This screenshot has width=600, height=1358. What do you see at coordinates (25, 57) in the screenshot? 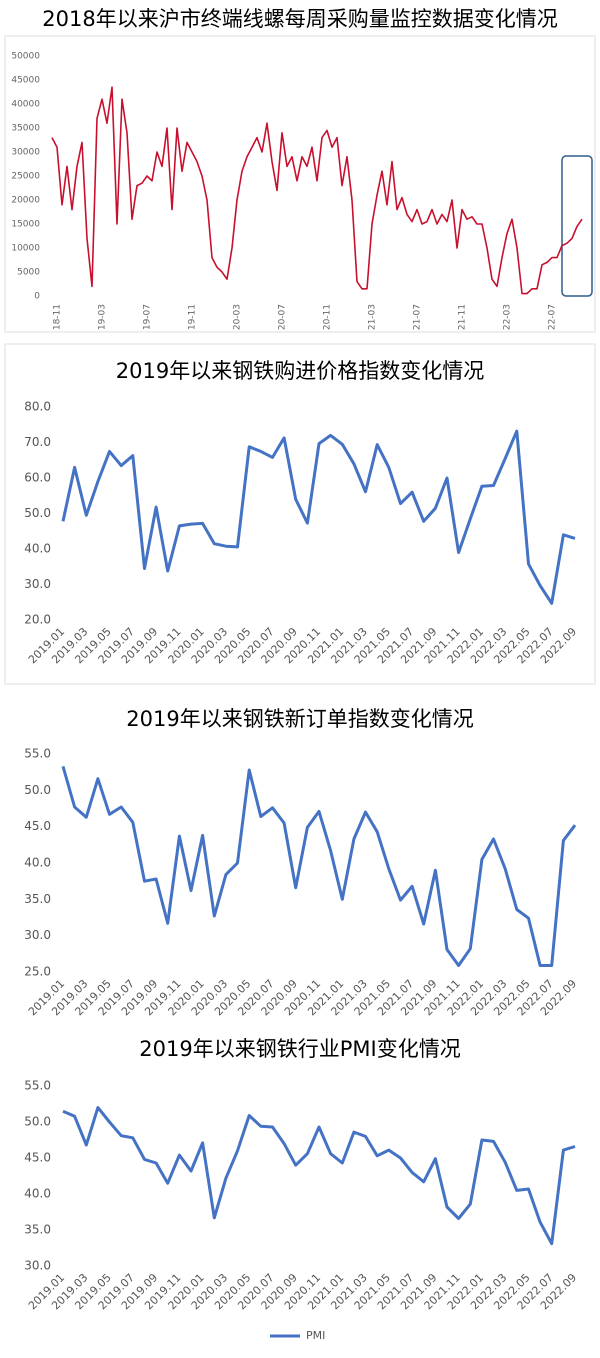
I see `y-tick-label: 50000` at bounding box center [25, 57].